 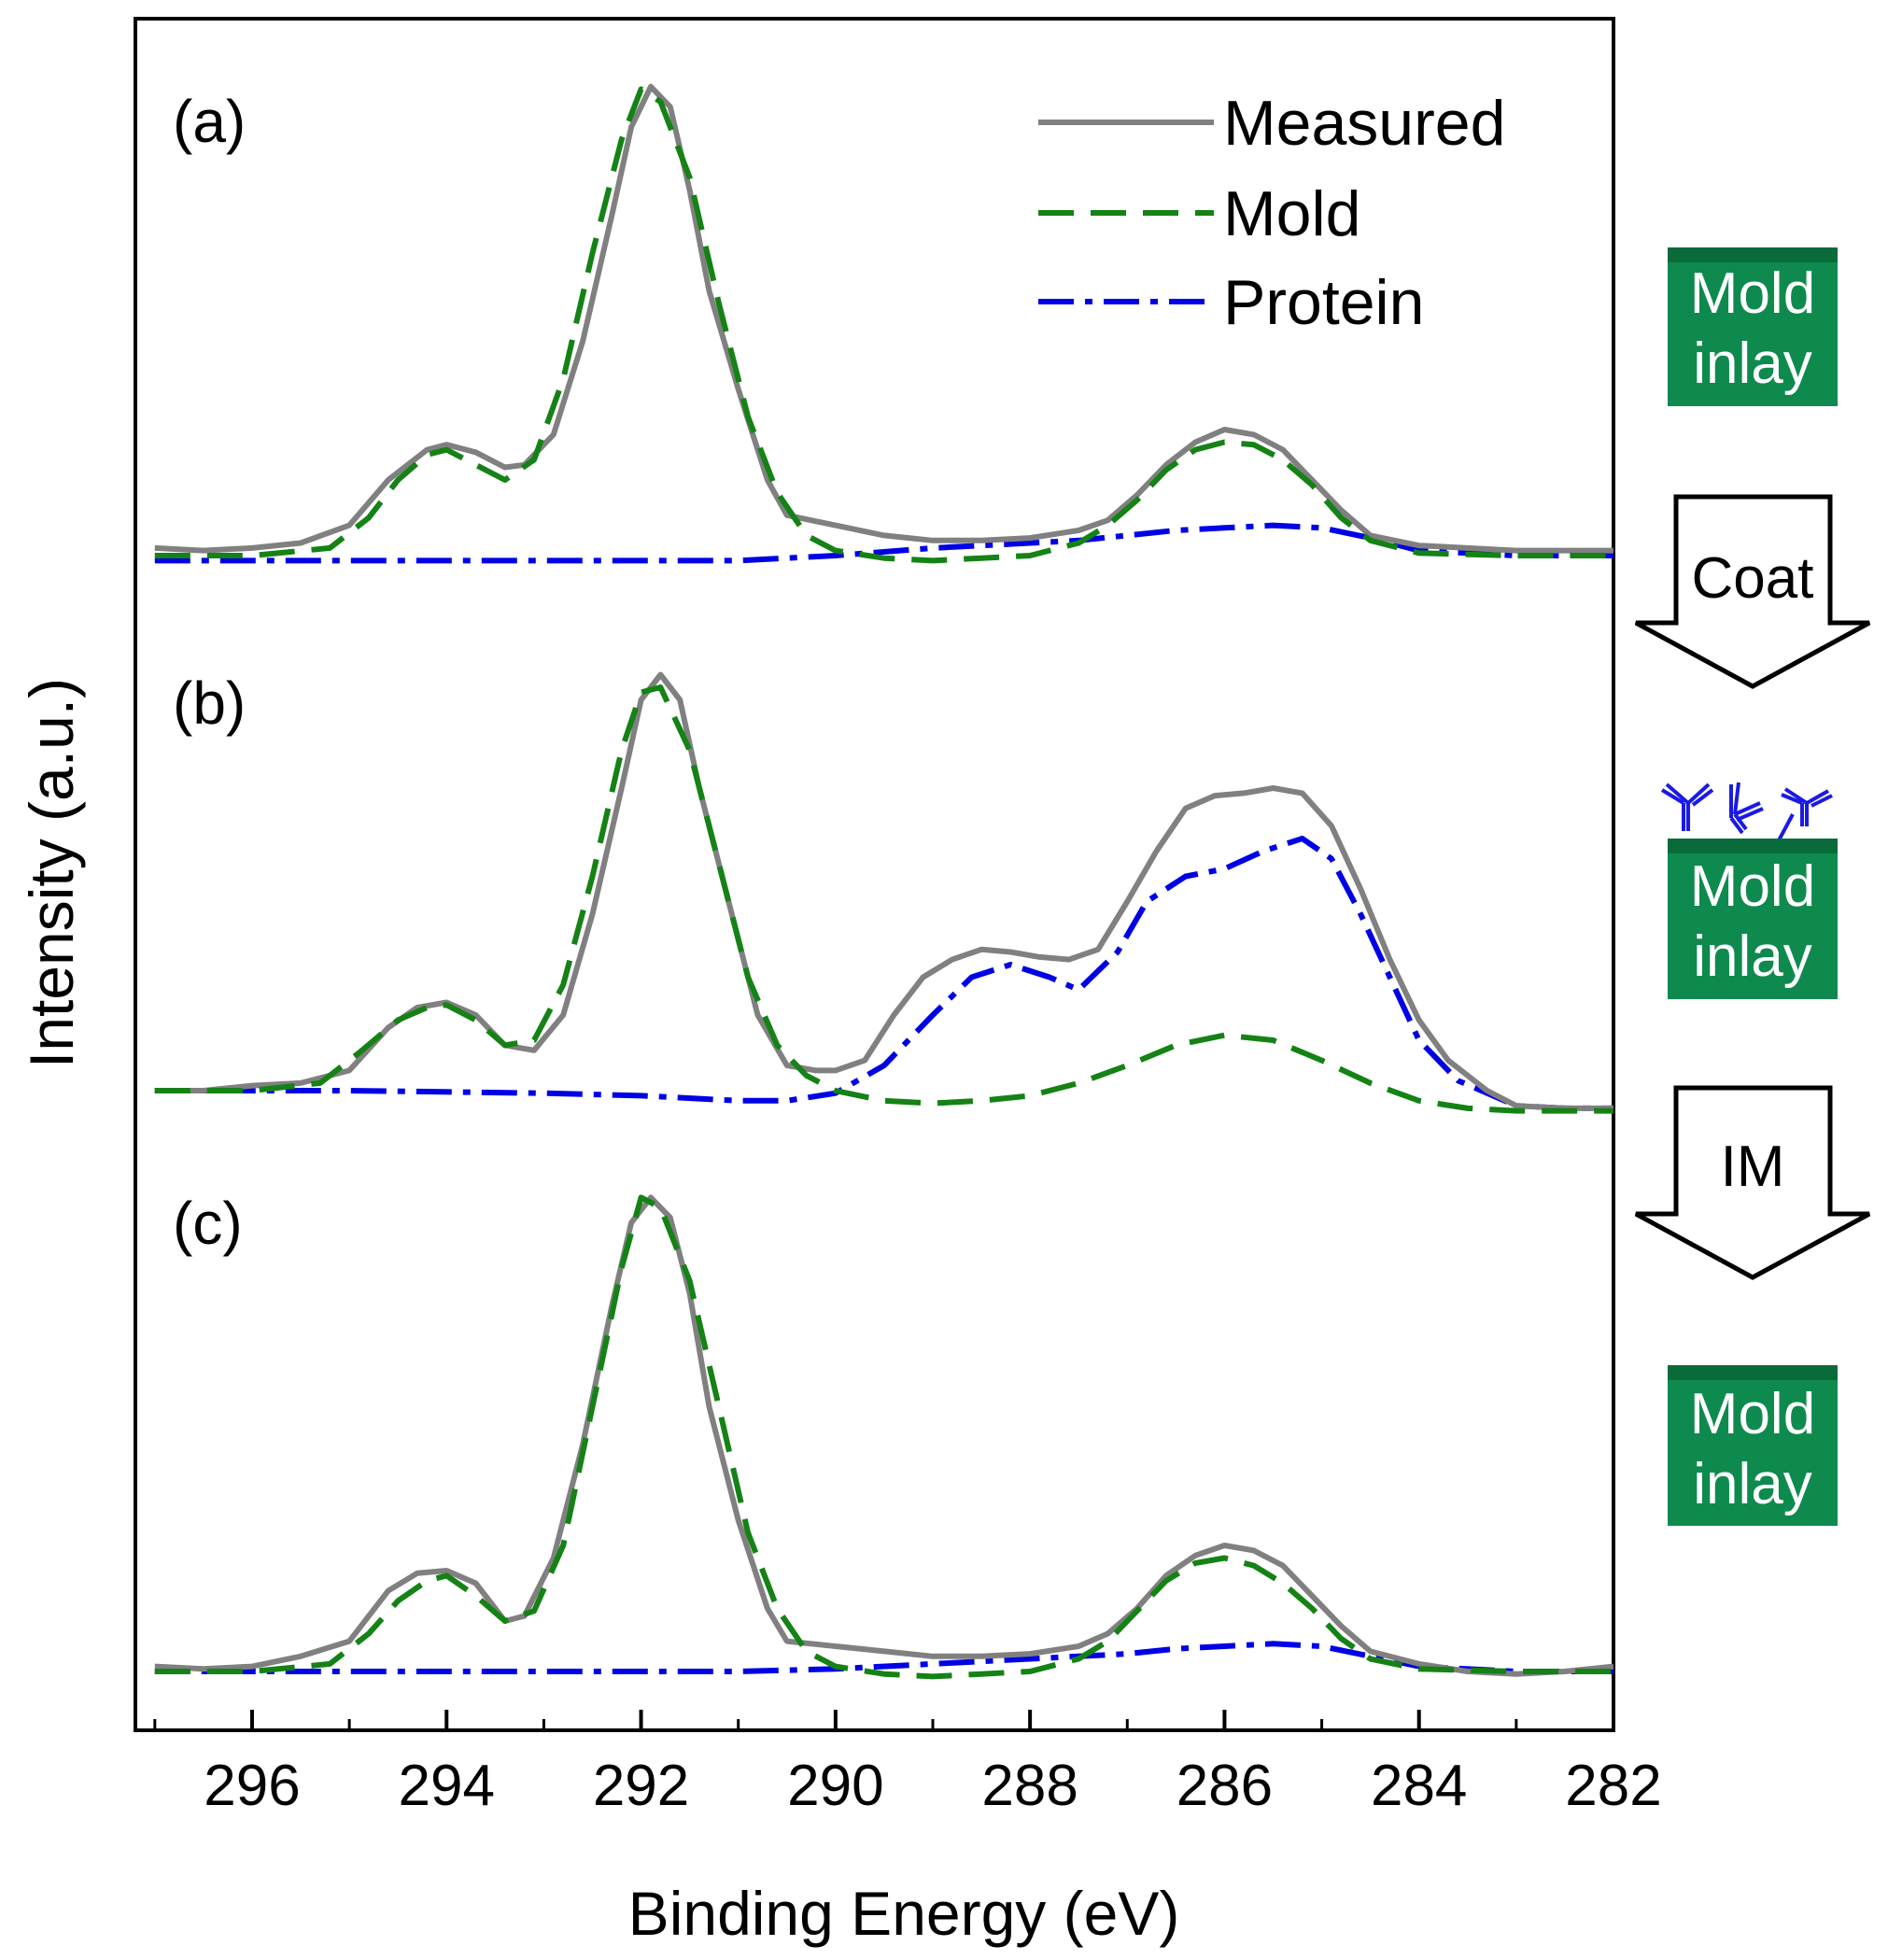 I want to click on arrow-coat-label: Coat, so click(x=1753, y=578).